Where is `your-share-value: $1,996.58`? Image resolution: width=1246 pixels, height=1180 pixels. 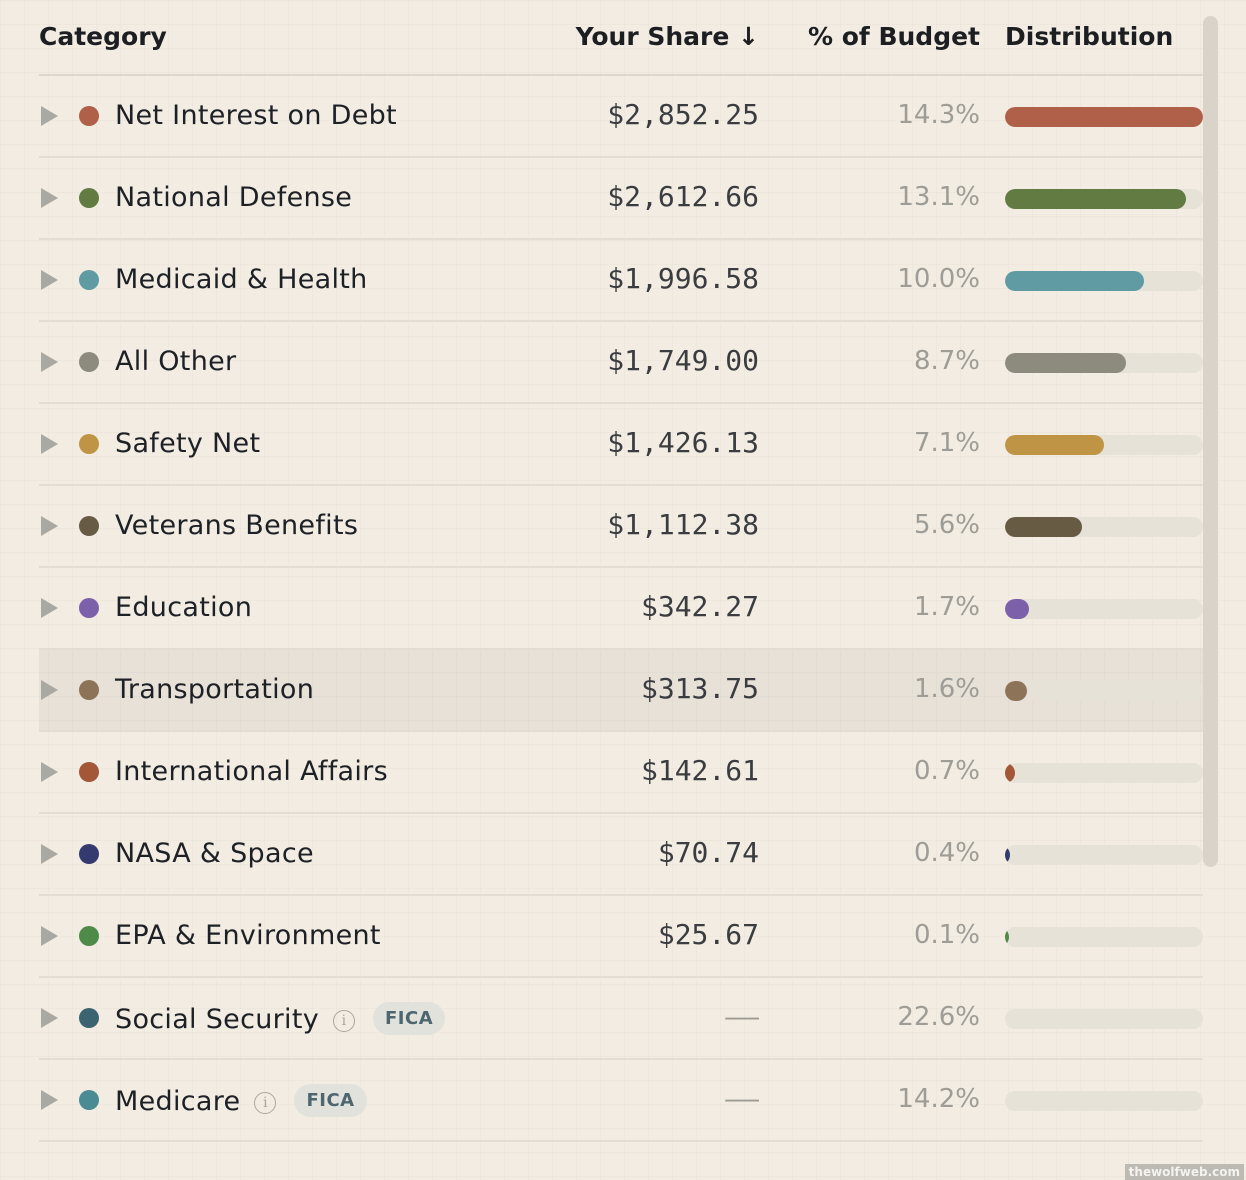
your-share-value: $1,996.58 is located at coordinates (683, 278).